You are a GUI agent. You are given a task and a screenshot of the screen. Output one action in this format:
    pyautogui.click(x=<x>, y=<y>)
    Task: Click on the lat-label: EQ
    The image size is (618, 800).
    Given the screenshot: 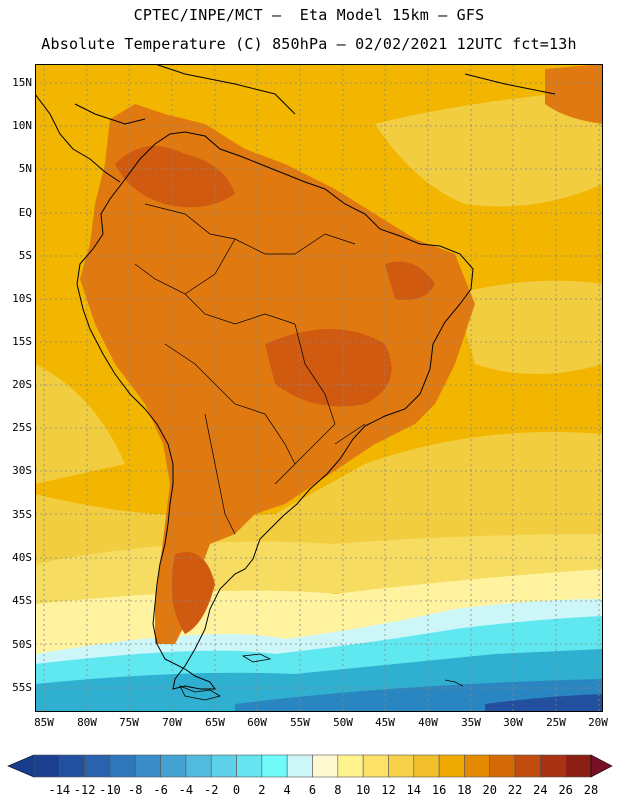 What is the action you would take?
    pyautogui.click(x=25, y=212)
    